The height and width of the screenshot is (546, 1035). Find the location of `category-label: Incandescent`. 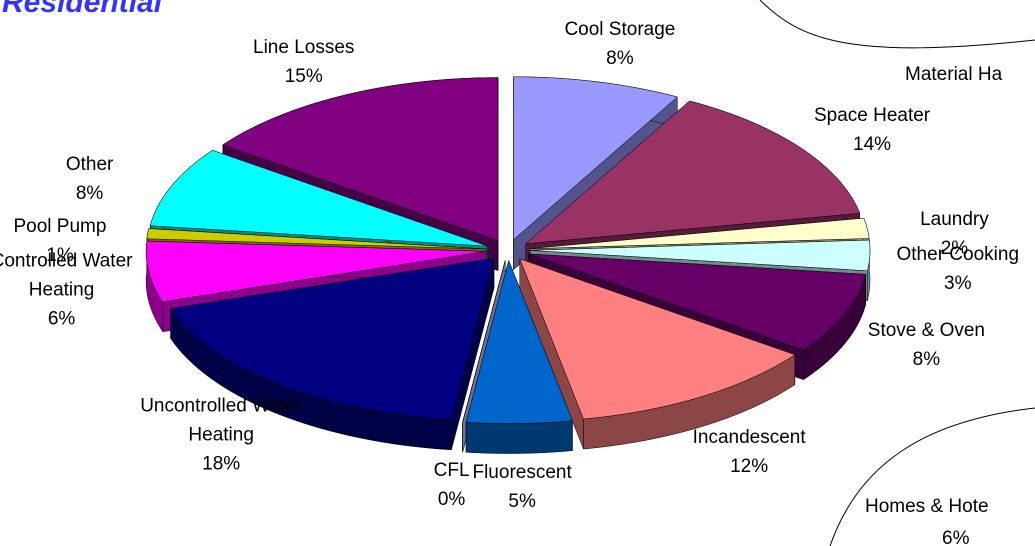

category-label: Incandescent is located at coordinates (749, 437).